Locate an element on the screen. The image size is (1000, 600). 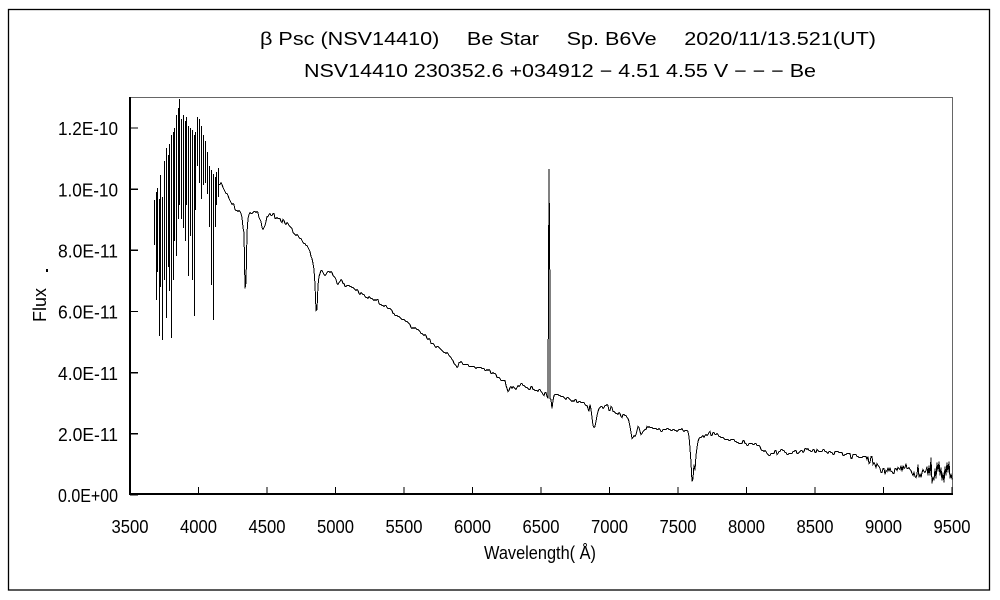
svg-text: 9500 is located at coordinates (952, 527).